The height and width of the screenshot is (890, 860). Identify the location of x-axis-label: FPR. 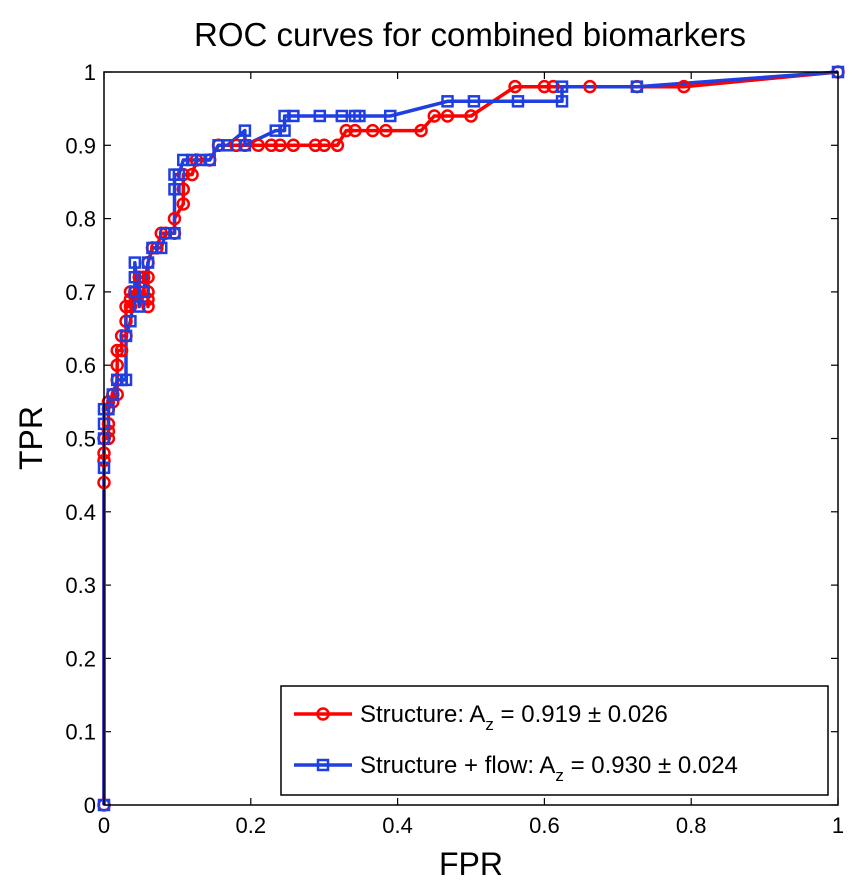
(471, 864).